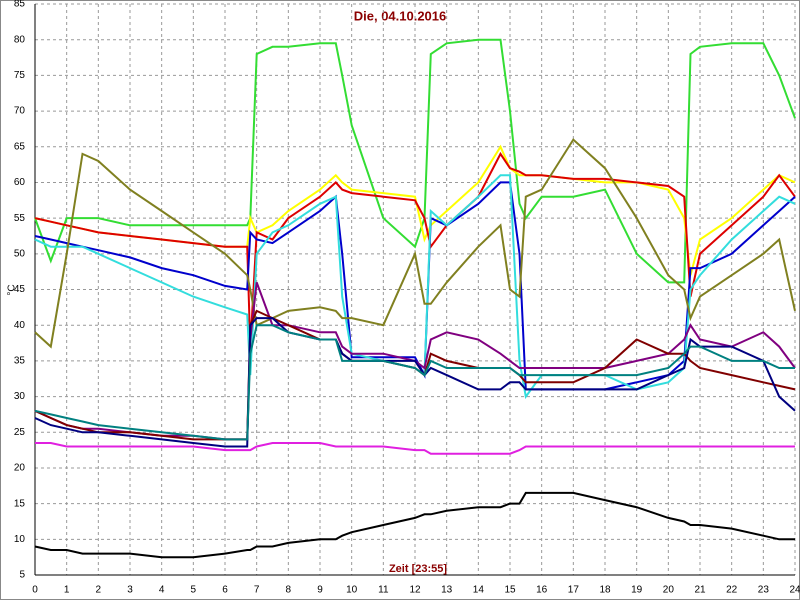 The image size is (800, 600). Describe the element at coordinates (637, 590) in the screenshot. I see `x-tick-label: 19` at that location.